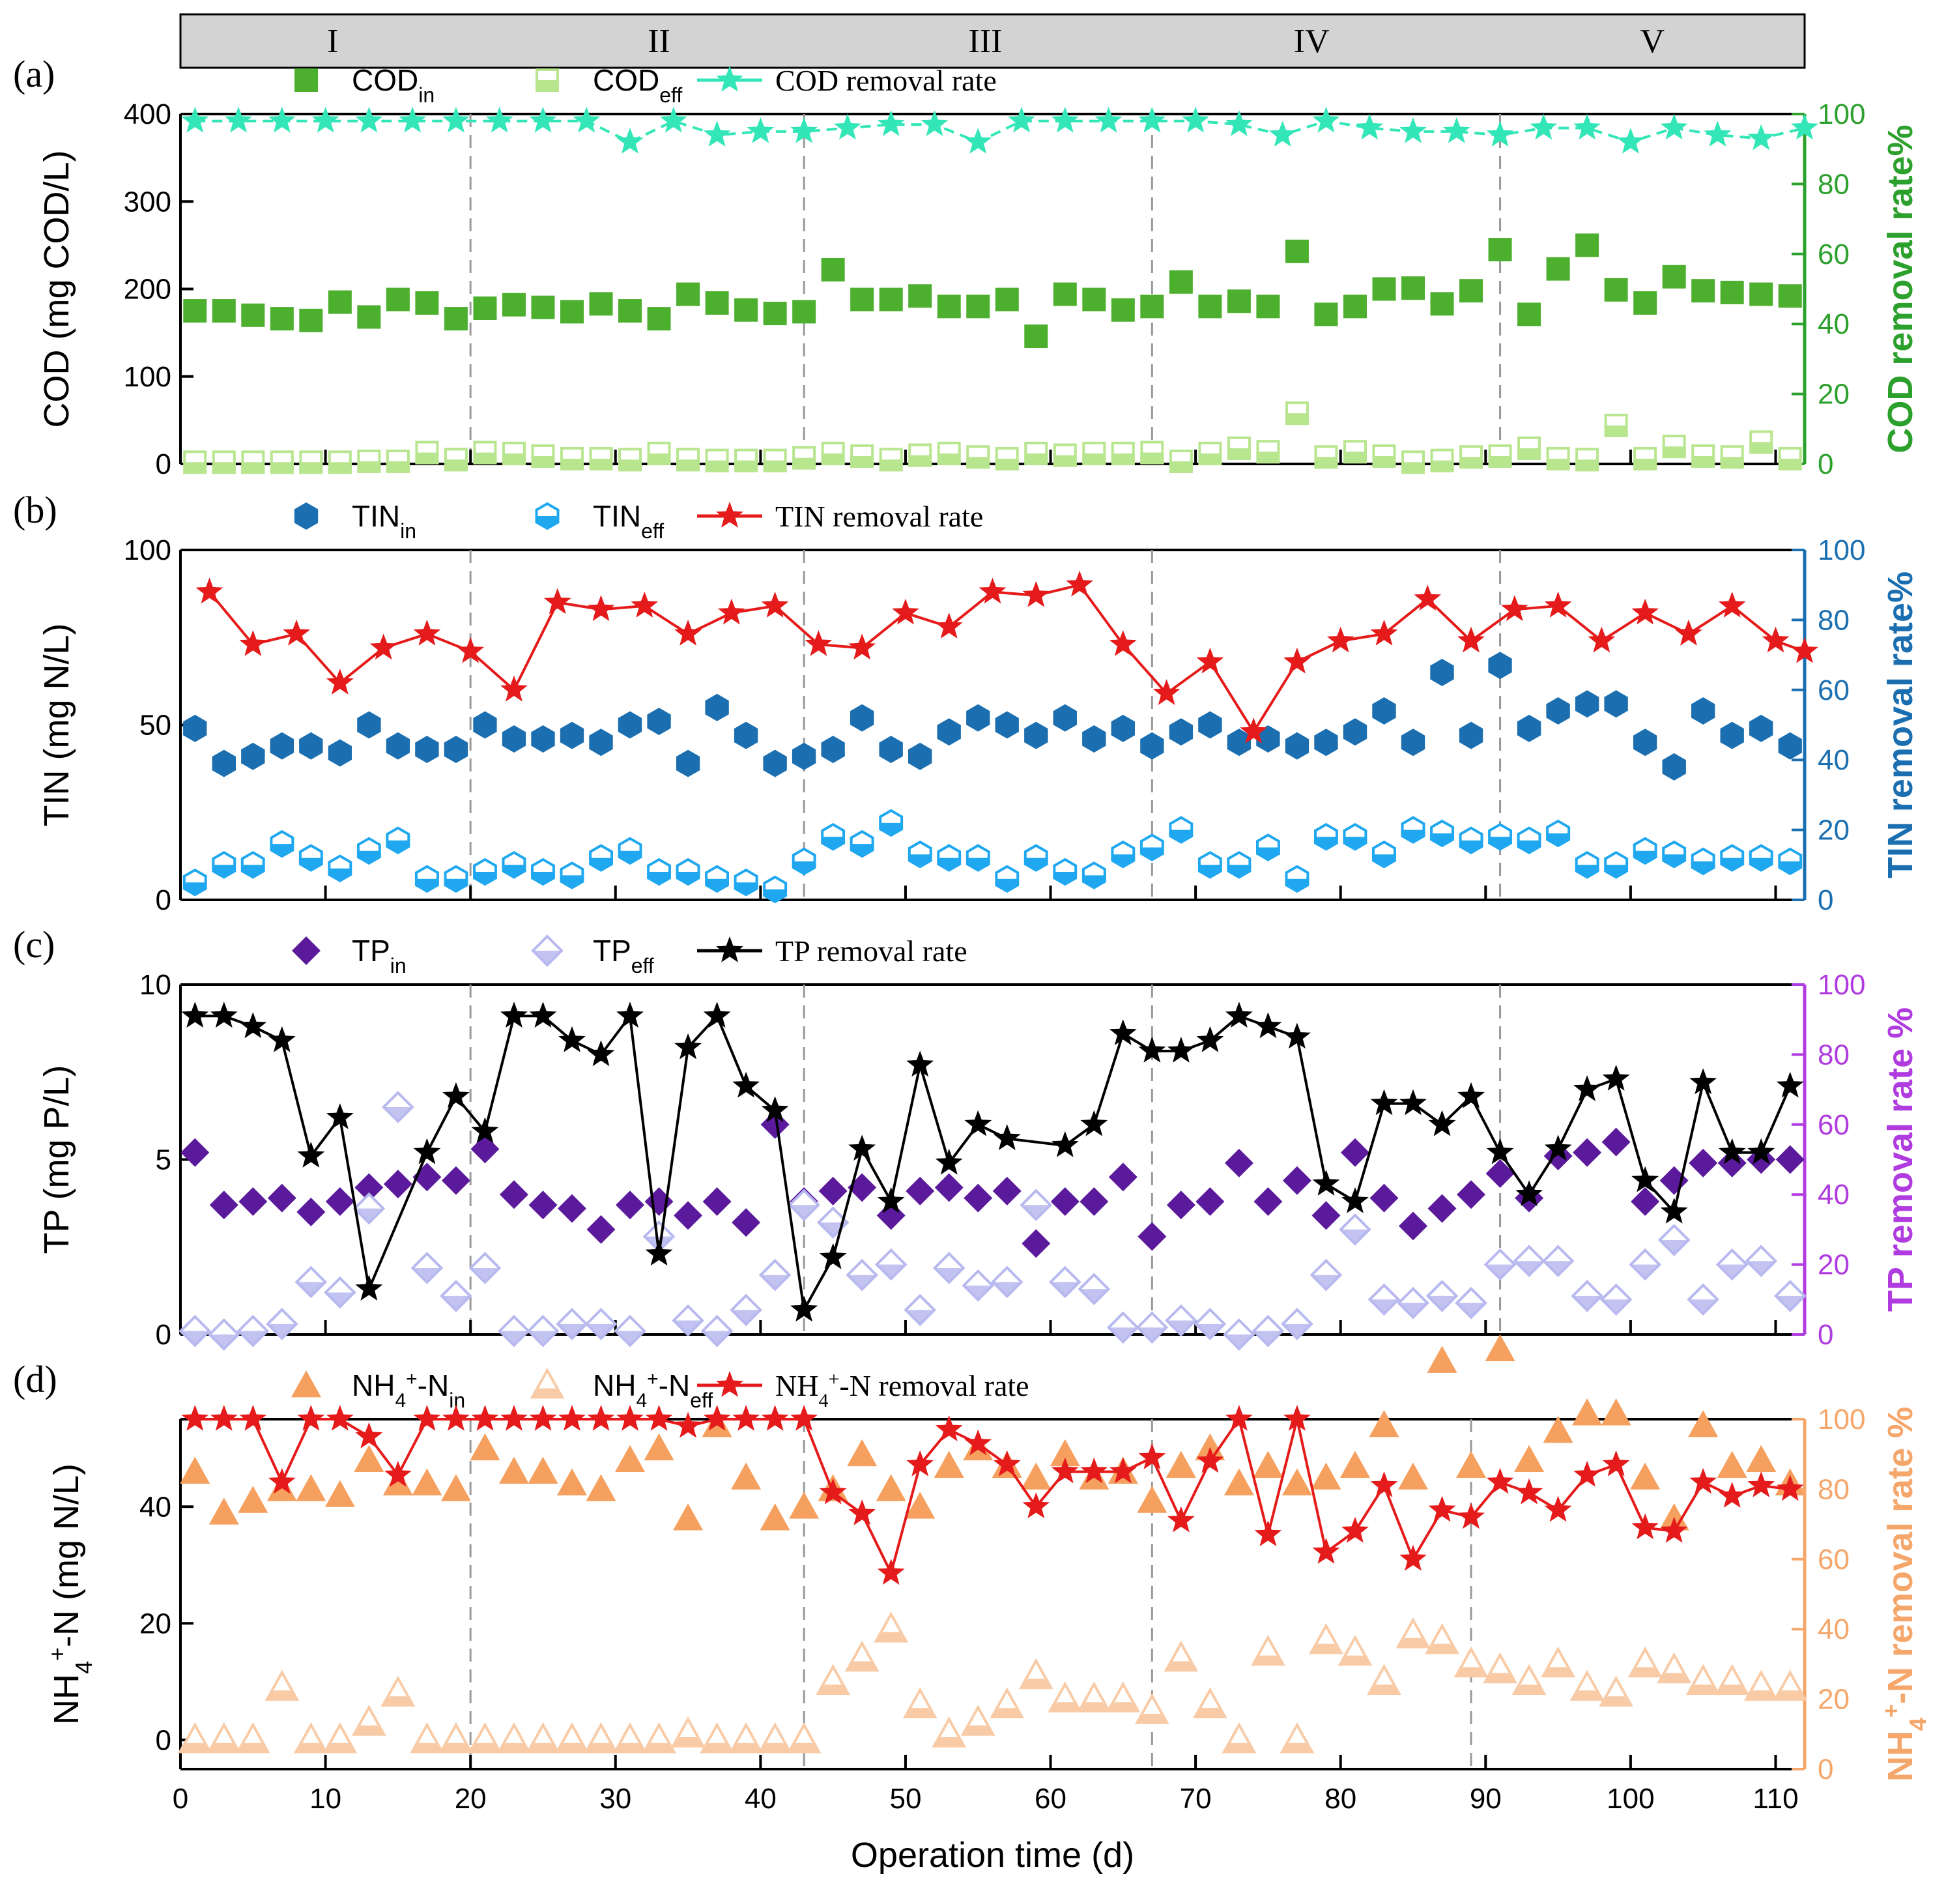 Image resolution: width=1946 pixels, height=1904 pixels. Describe the element at coordinates (1834, 1629) in the screenshot. I see `y2-tick-label: 40` at that location.